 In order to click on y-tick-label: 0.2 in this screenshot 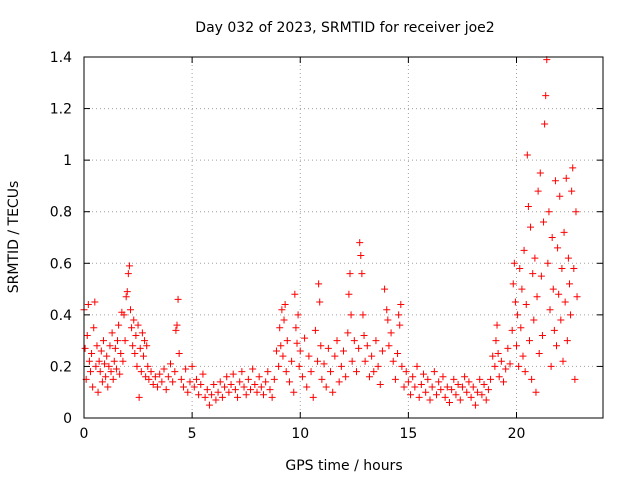, I will do `click(61, 367)`.